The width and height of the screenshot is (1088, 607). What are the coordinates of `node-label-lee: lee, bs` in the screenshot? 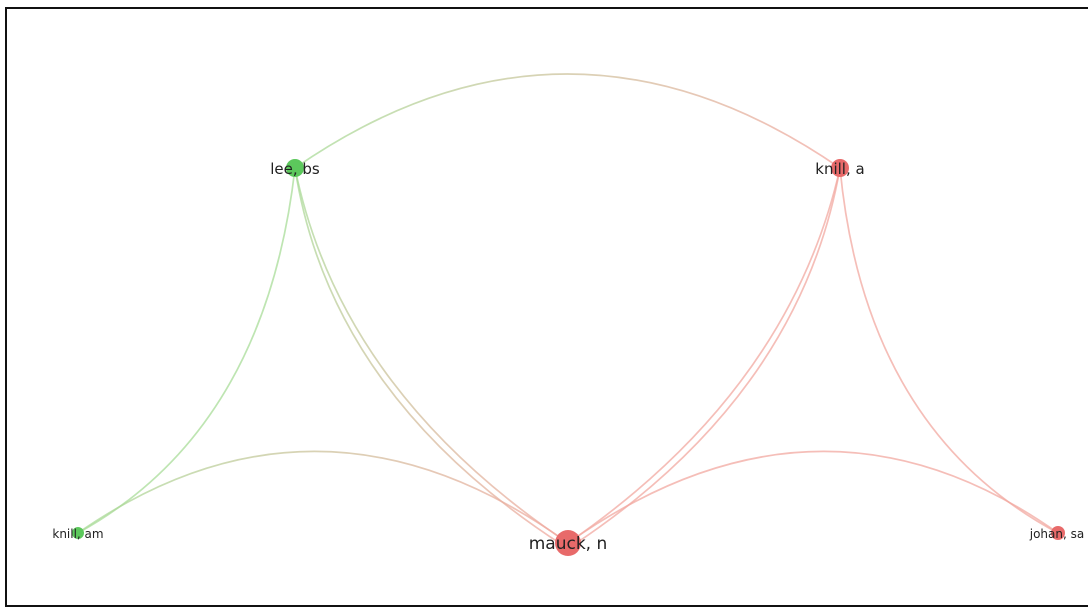 It's located at (295, 169).